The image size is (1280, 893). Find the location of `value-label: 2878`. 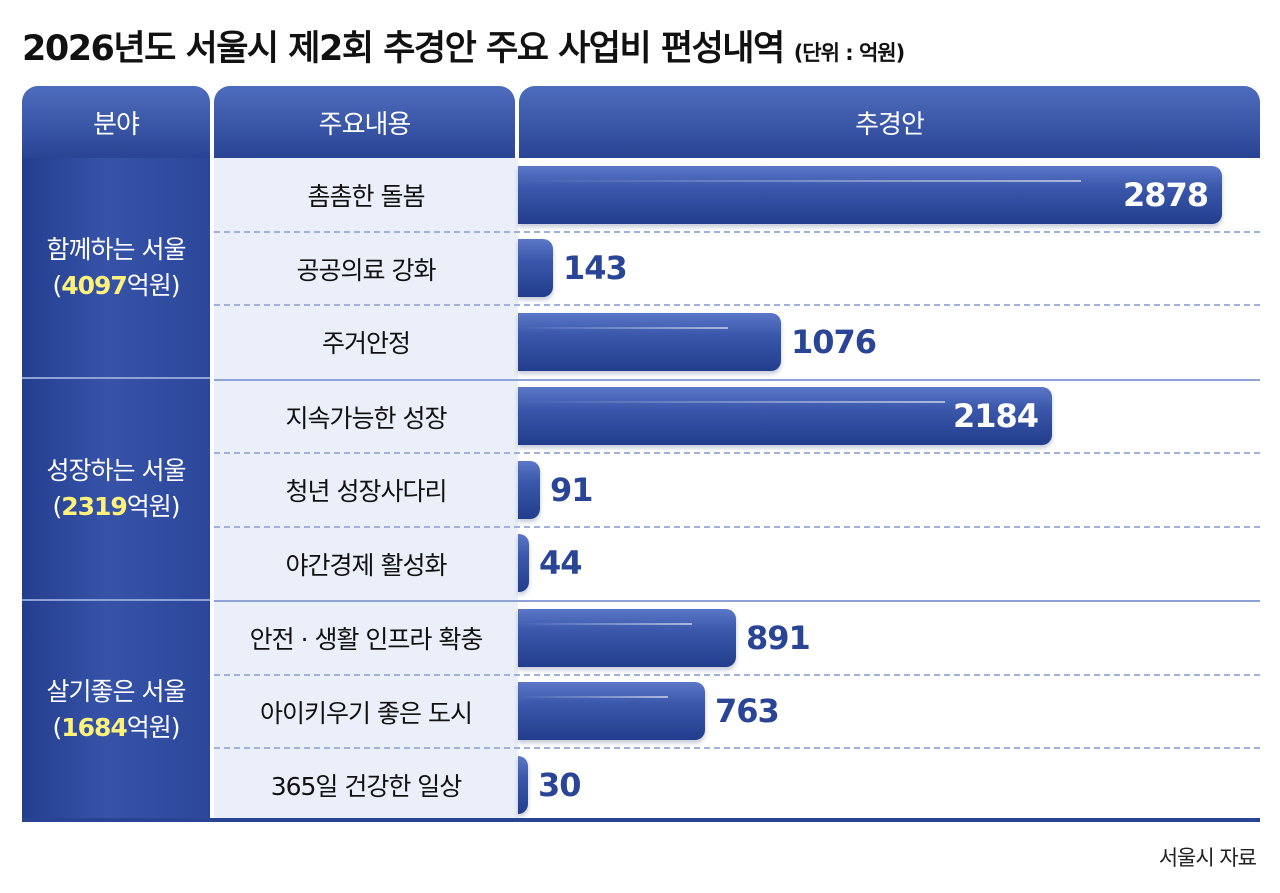

value-label: 2878 is located at coordinates (1165, 195).